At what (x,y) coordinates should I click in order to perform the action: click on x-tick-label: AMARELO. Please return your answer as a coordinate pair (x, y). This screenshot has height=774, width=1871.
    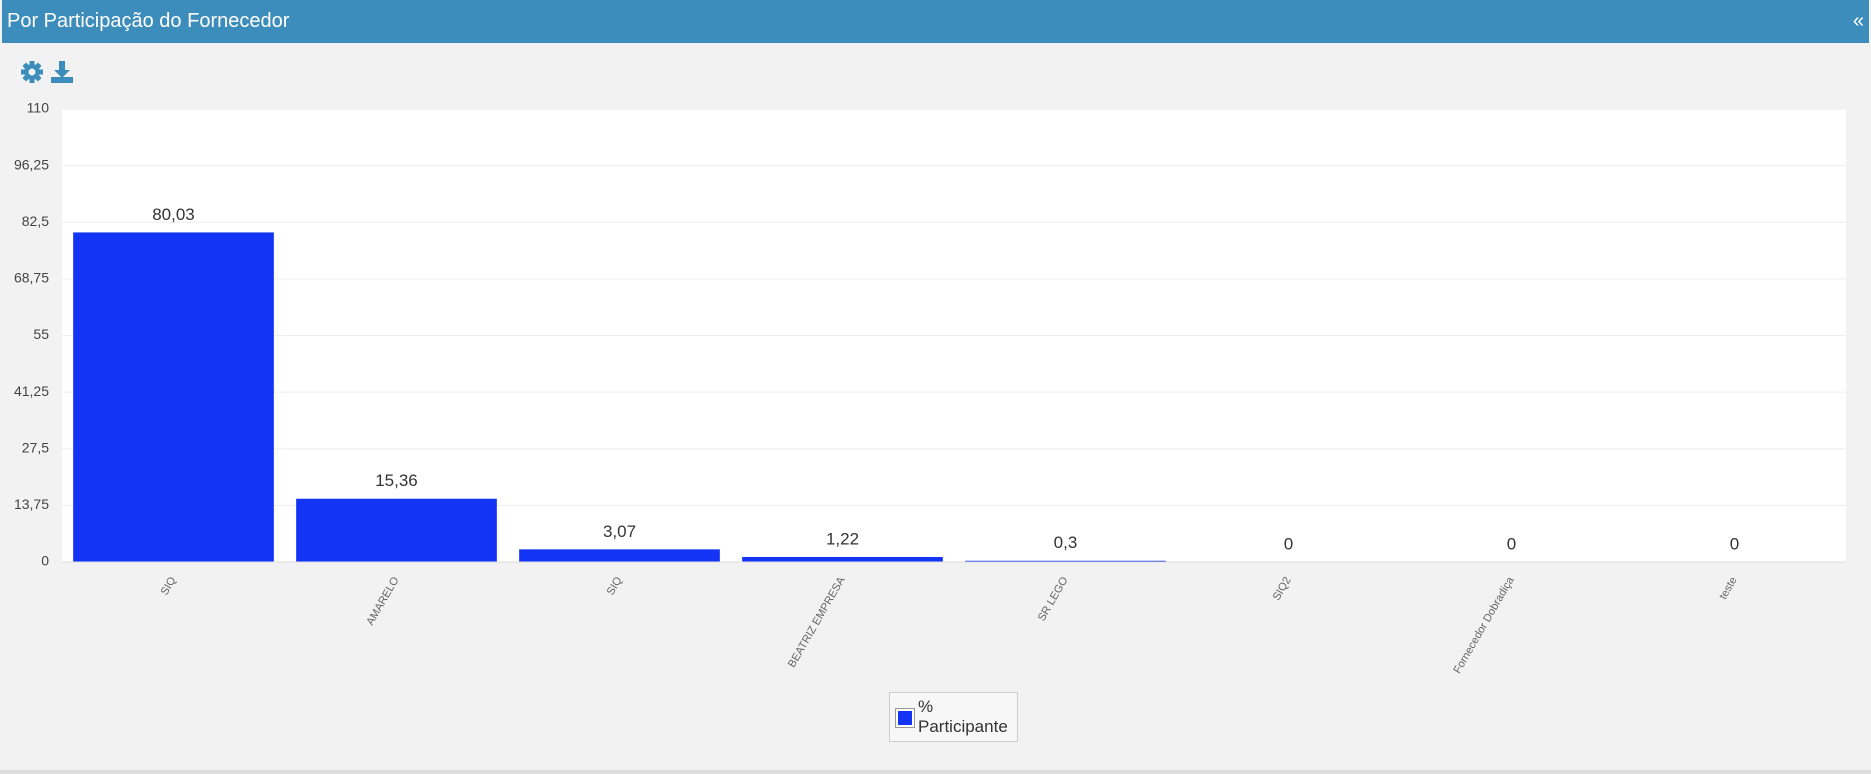
    Looking at the image, I should click on (383, 601).